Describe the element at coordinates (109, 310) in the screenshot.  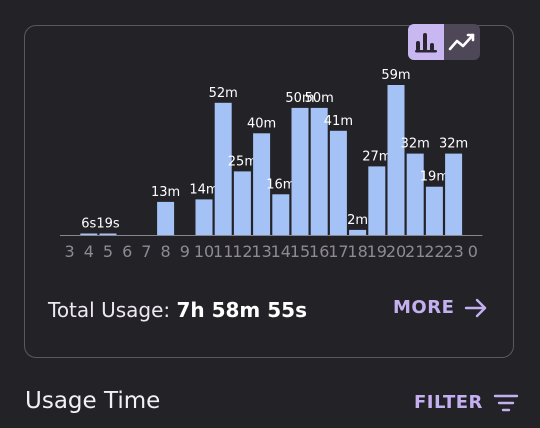
I see `total-usage-label: Total Usage:` at that location.